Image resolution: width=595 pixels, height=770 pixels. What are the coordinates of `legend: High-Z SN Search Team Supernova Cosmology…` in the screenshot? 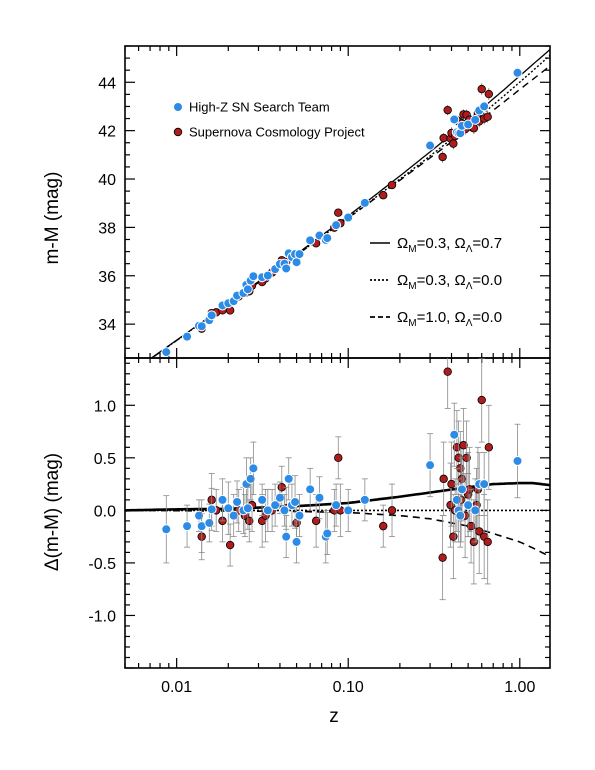 It's located at (269, 120).